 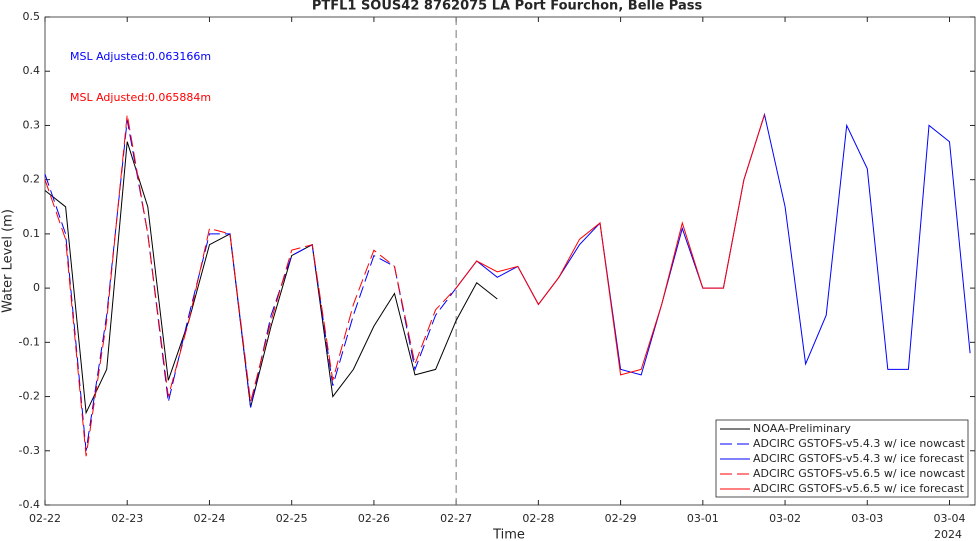 I want to click on x-tick-label: 02-29, so click(x=621, y=518).